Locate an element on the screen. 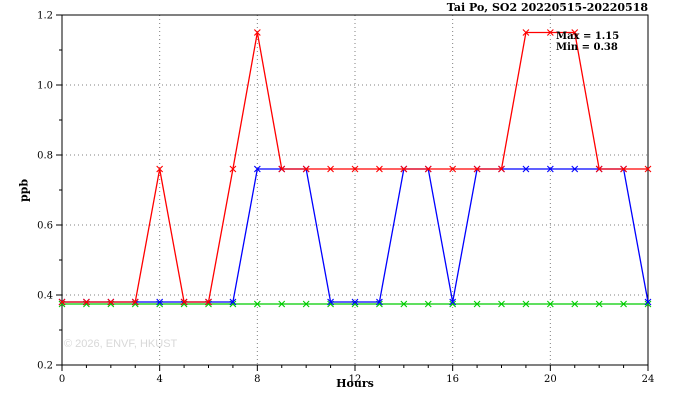 This screenshot has height=409, width=674. max-min-annotation: Max = 1.15 Min = 0.38 is located at coordinates (587, 42).